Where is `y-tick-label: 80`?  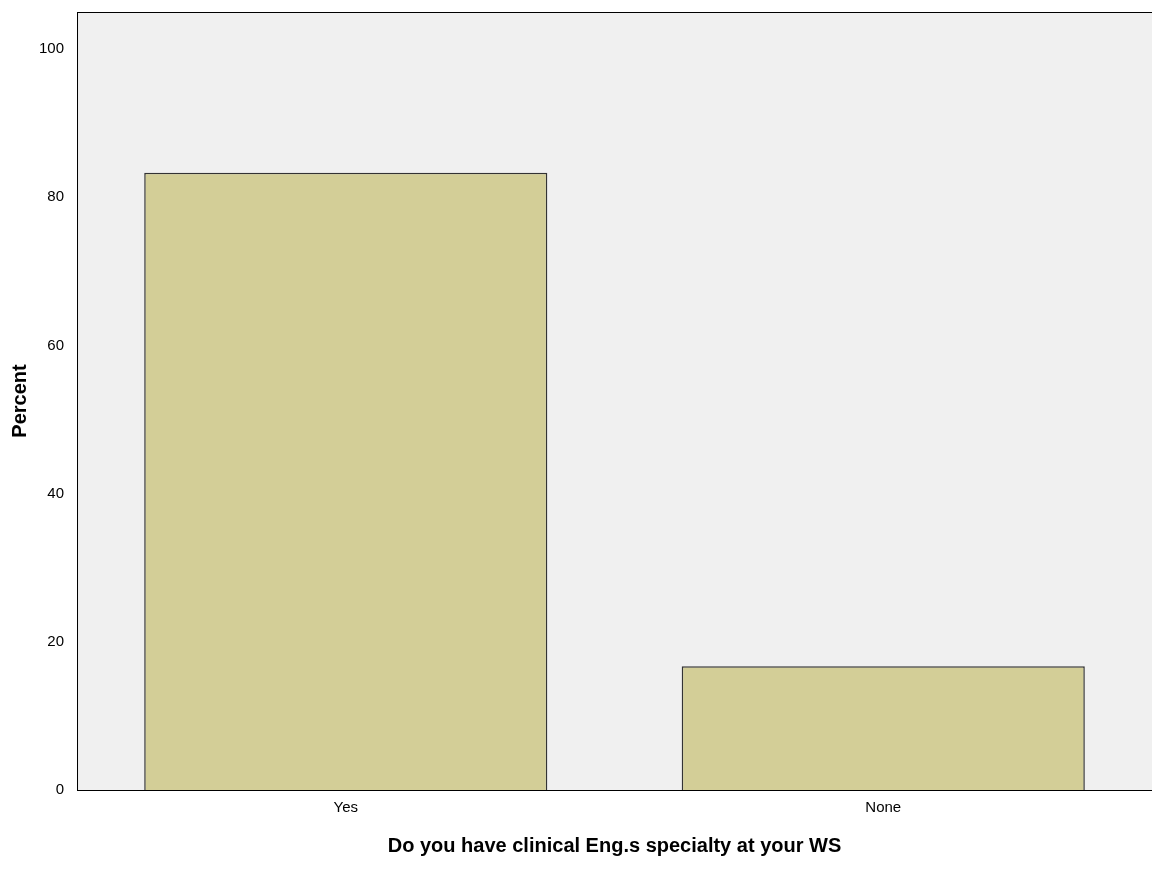
y-tick-label: 80 is located at coordinates (56, 196).